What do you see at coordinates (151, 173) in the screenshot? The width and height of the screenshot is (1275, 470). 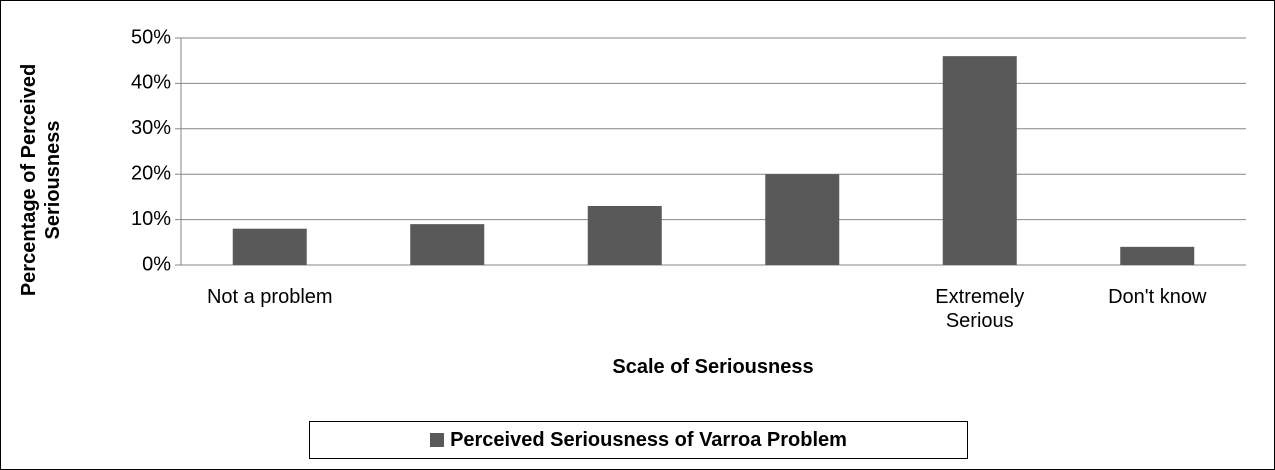 I see `y-tick-label: 20%` at bounding box center [151, 173].